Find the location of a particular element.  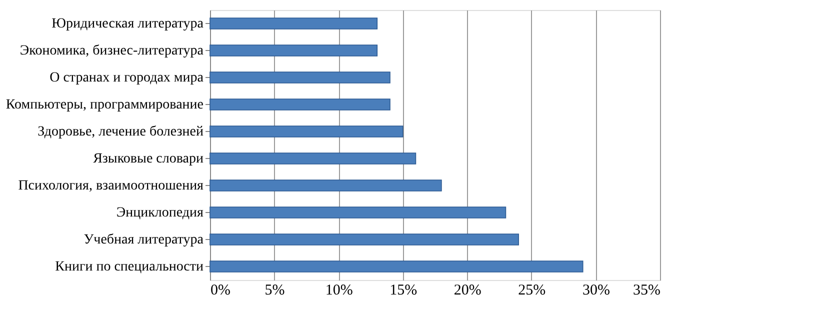

x-tick-label: 35% is located at coordinates (646, 290).